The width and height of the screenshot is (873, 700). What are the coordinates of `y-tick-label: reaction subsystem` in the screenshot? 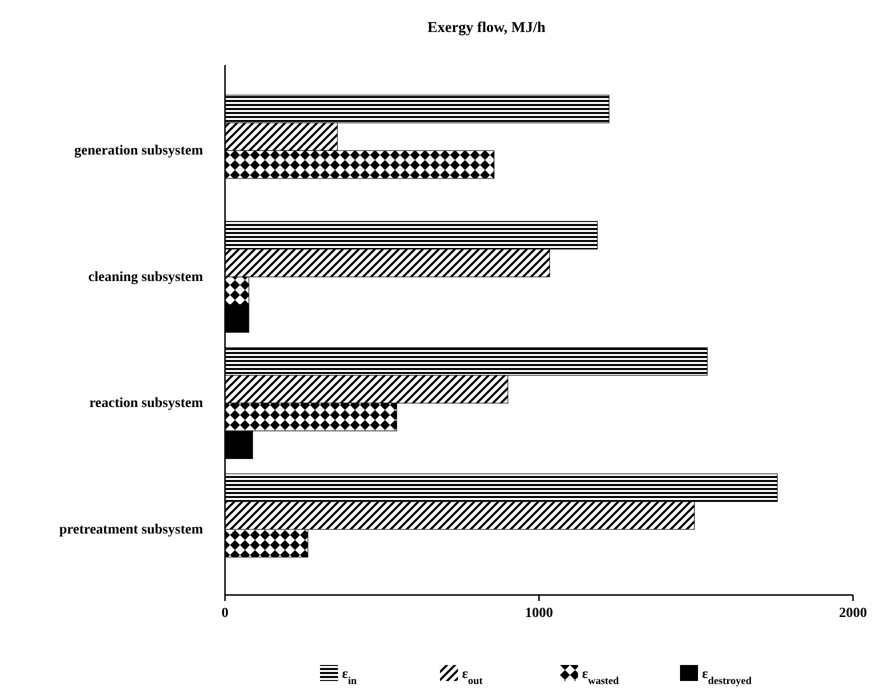 It's located at (146, 404).